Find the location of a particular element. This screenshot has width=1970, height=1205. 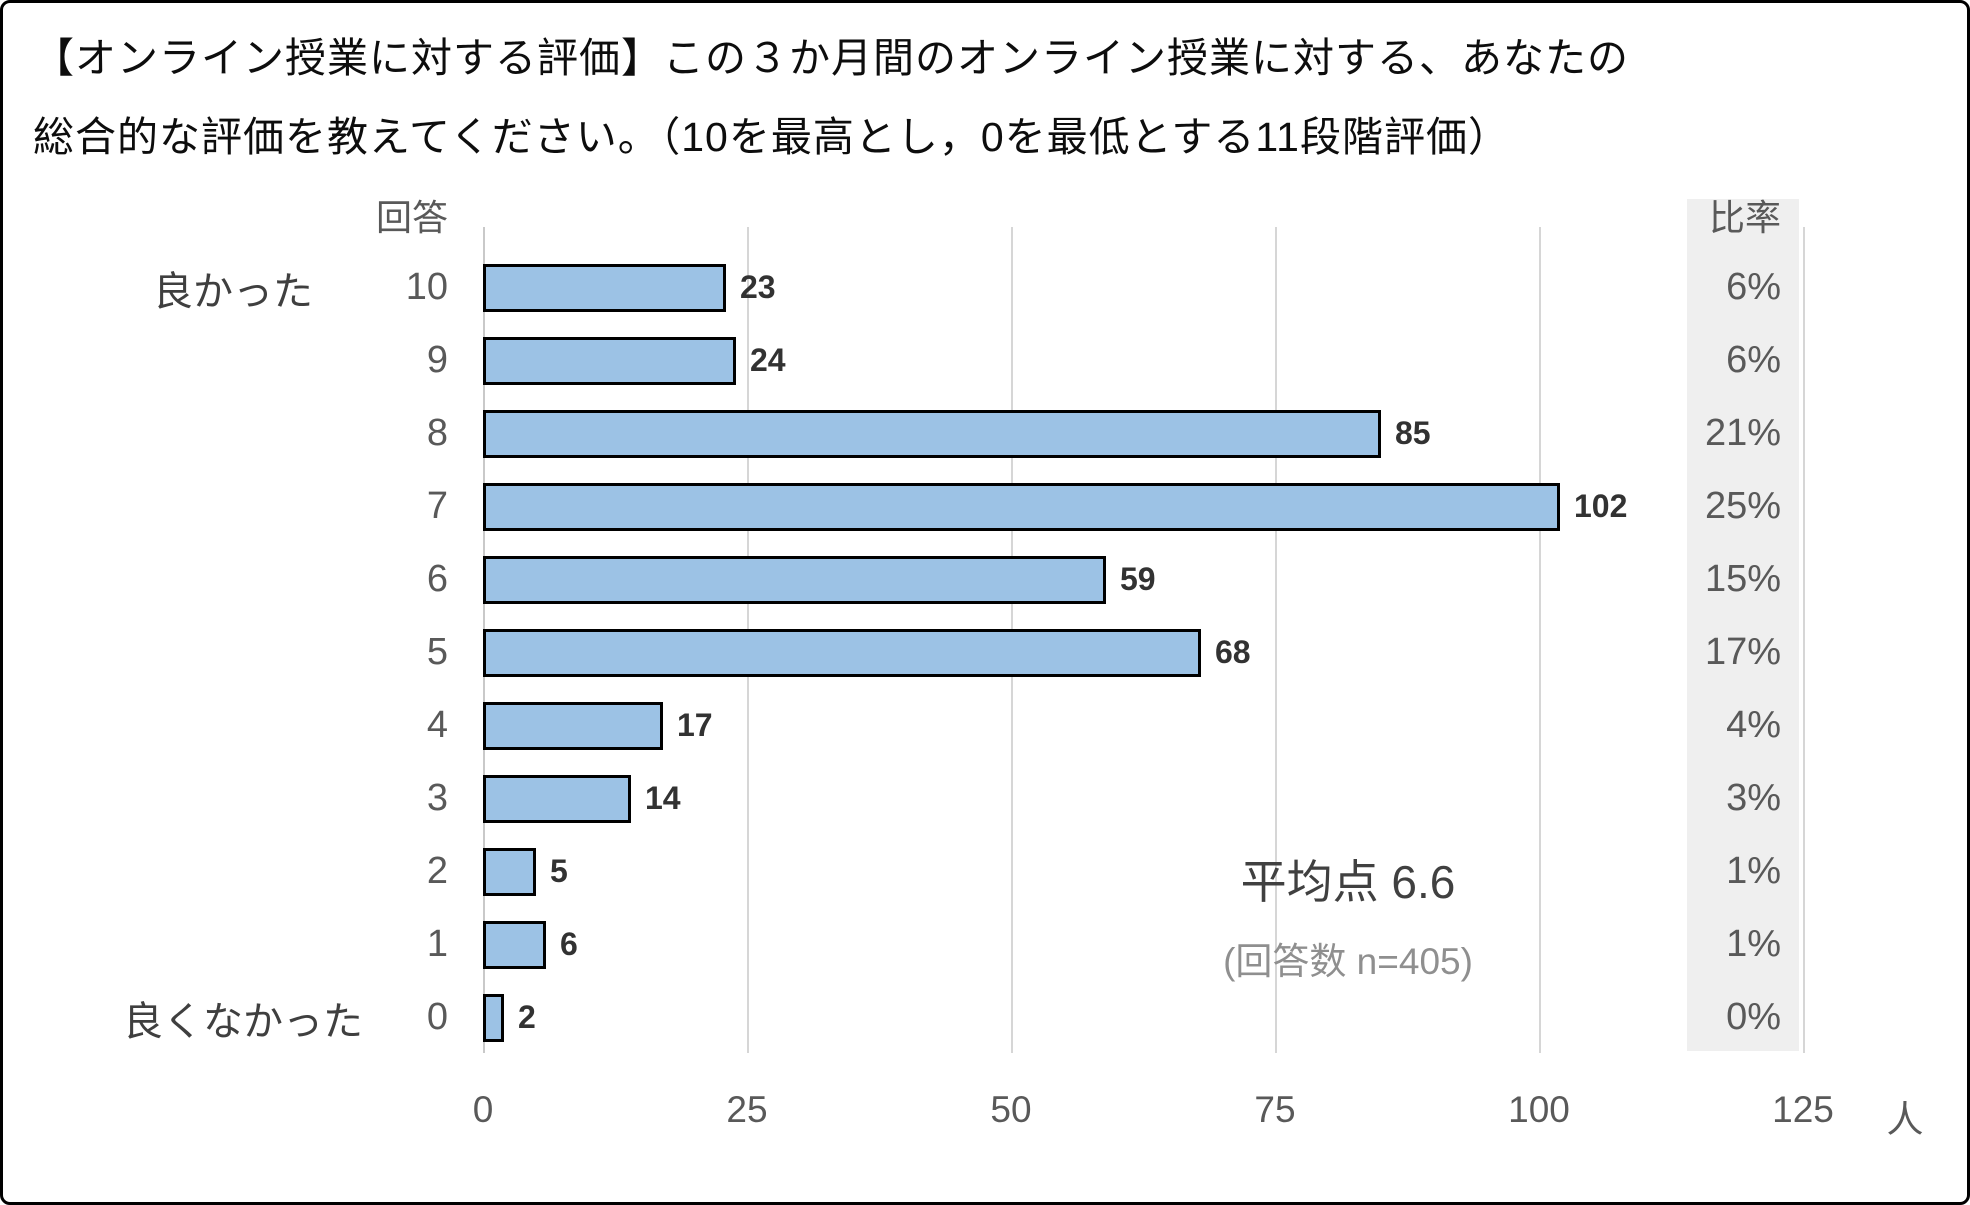

x-tick-25: 25 is located at coordinates (747, 1109).